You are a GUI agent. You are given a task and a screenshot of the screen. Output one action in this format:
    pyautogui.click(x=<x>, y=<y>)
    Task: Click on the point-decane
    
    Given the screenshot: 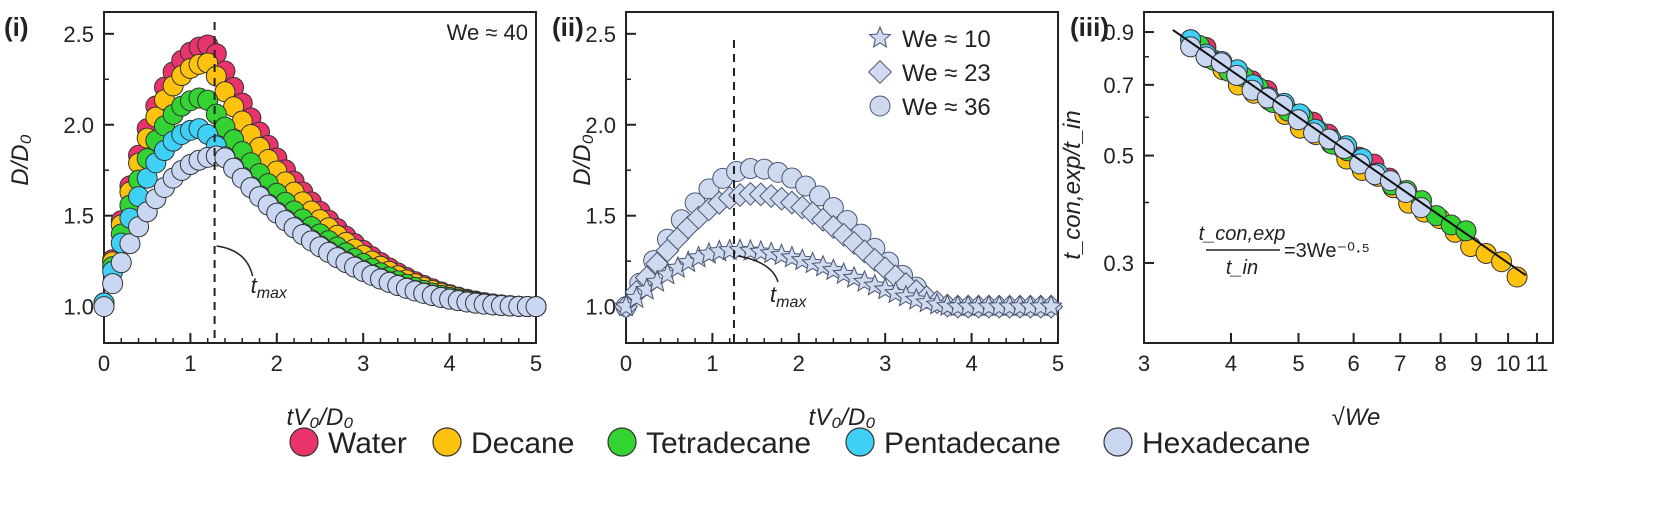 What is the action you would take?
    pyautogui.click(x=1502, y=262)
    